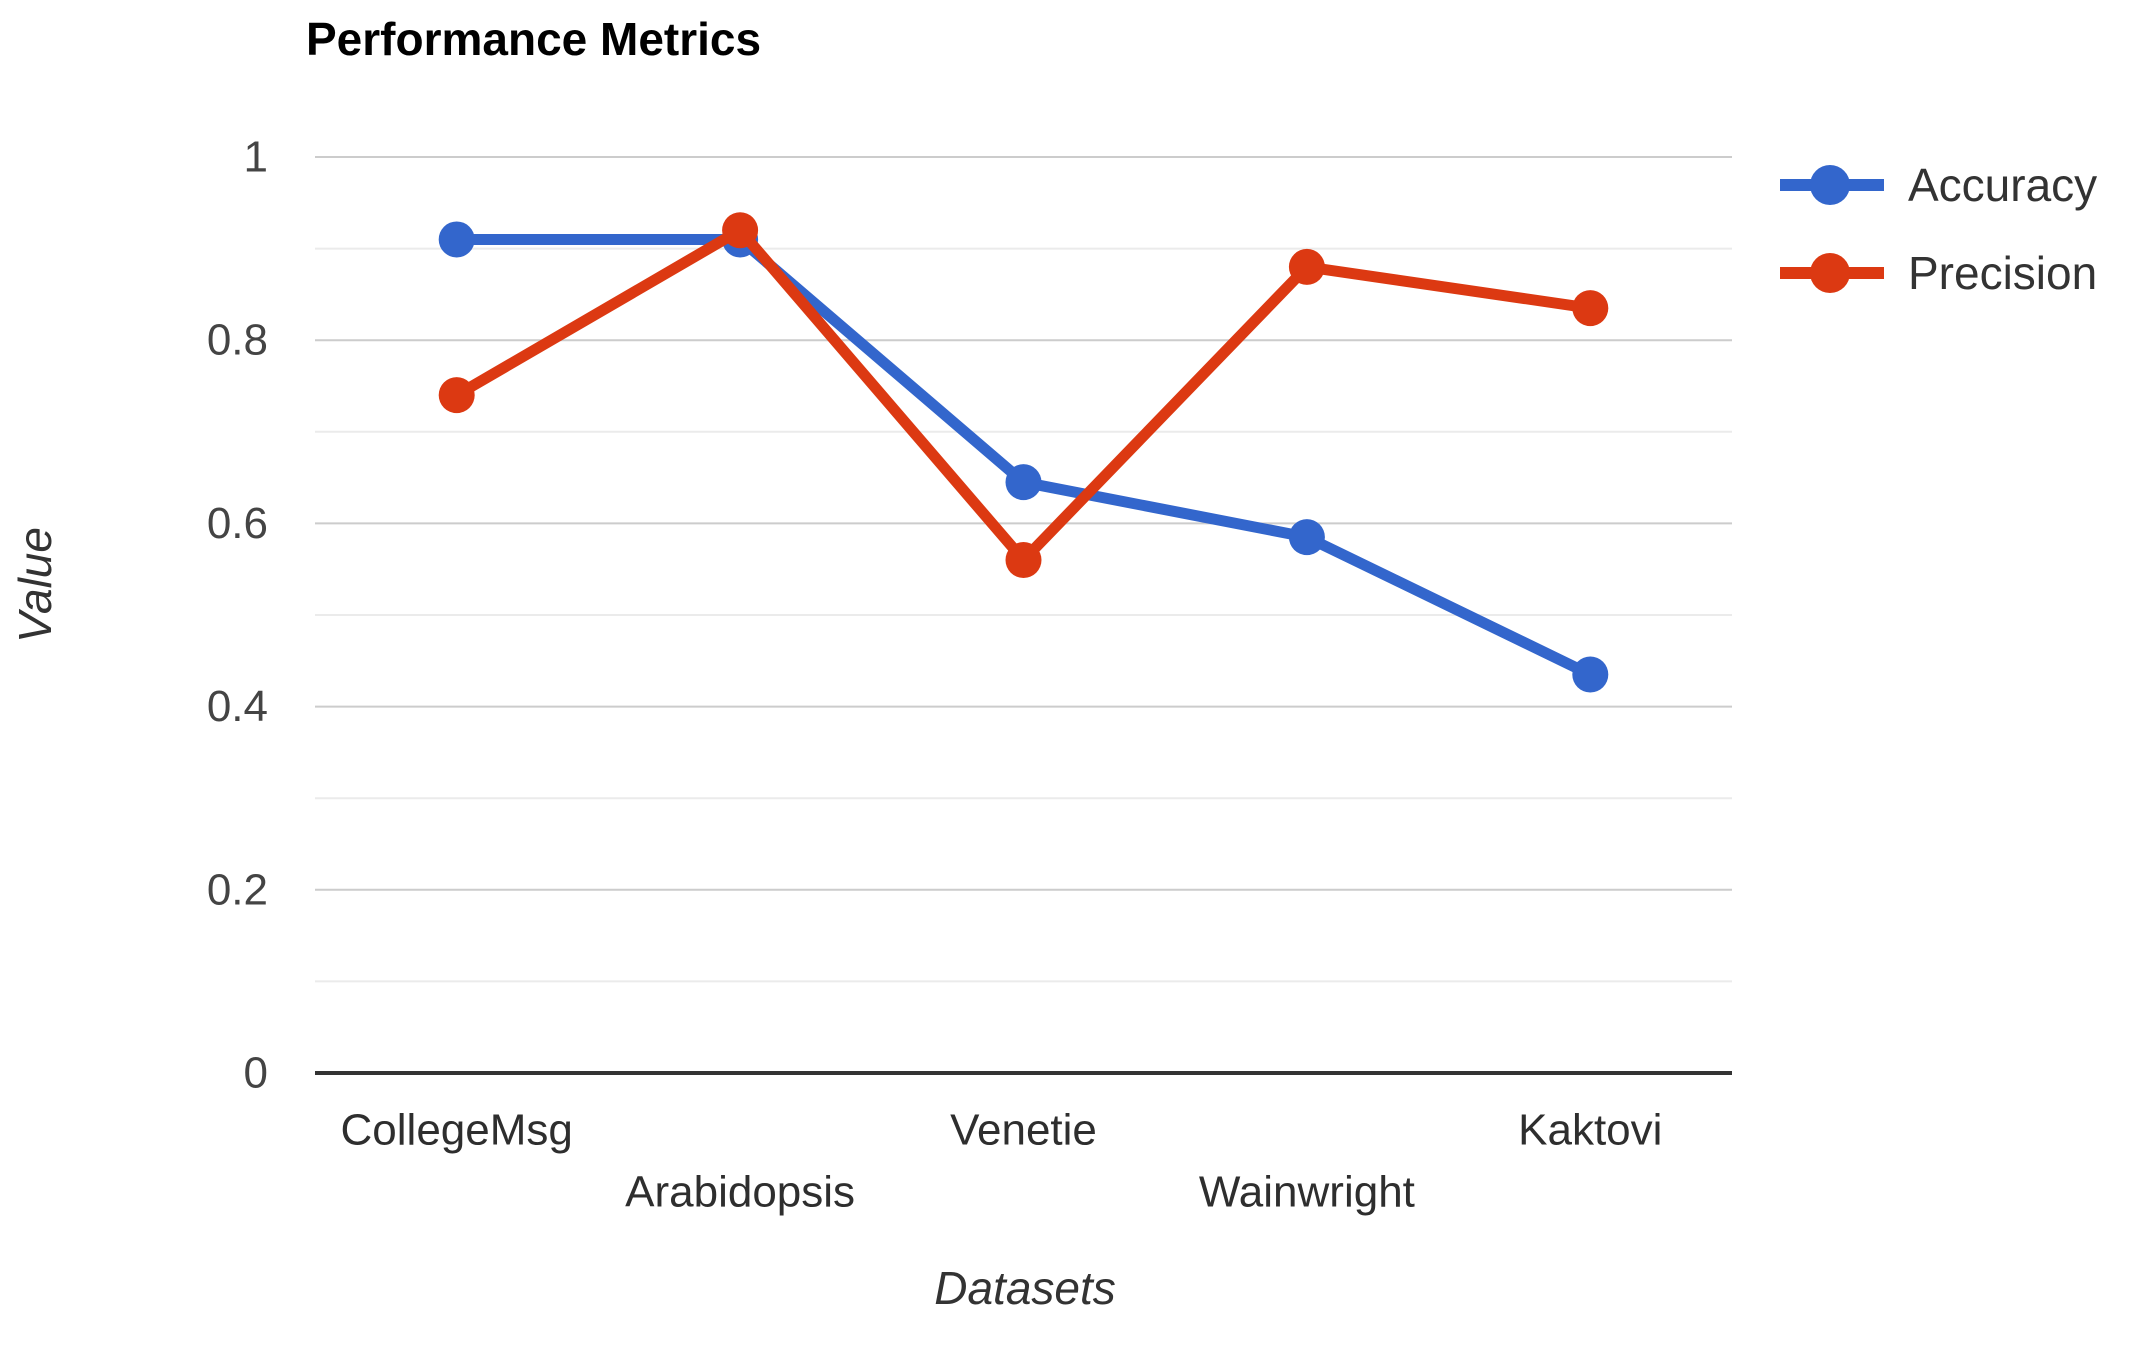  Describe the element at coordinates (1306, 266) in the screenshot. I see `data-point-precision-wainwright` at that location.